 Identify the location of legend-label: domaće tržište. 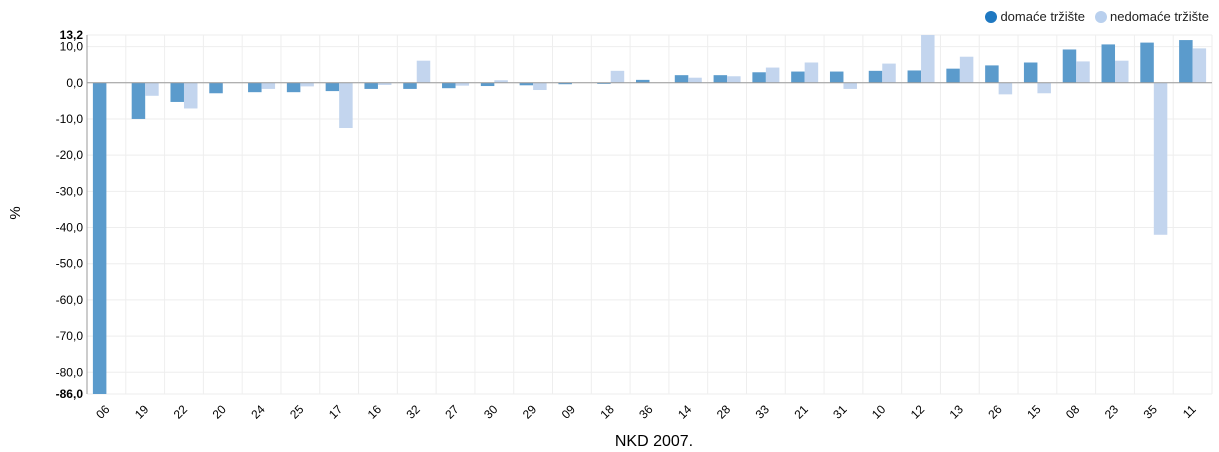
(1042, 16).